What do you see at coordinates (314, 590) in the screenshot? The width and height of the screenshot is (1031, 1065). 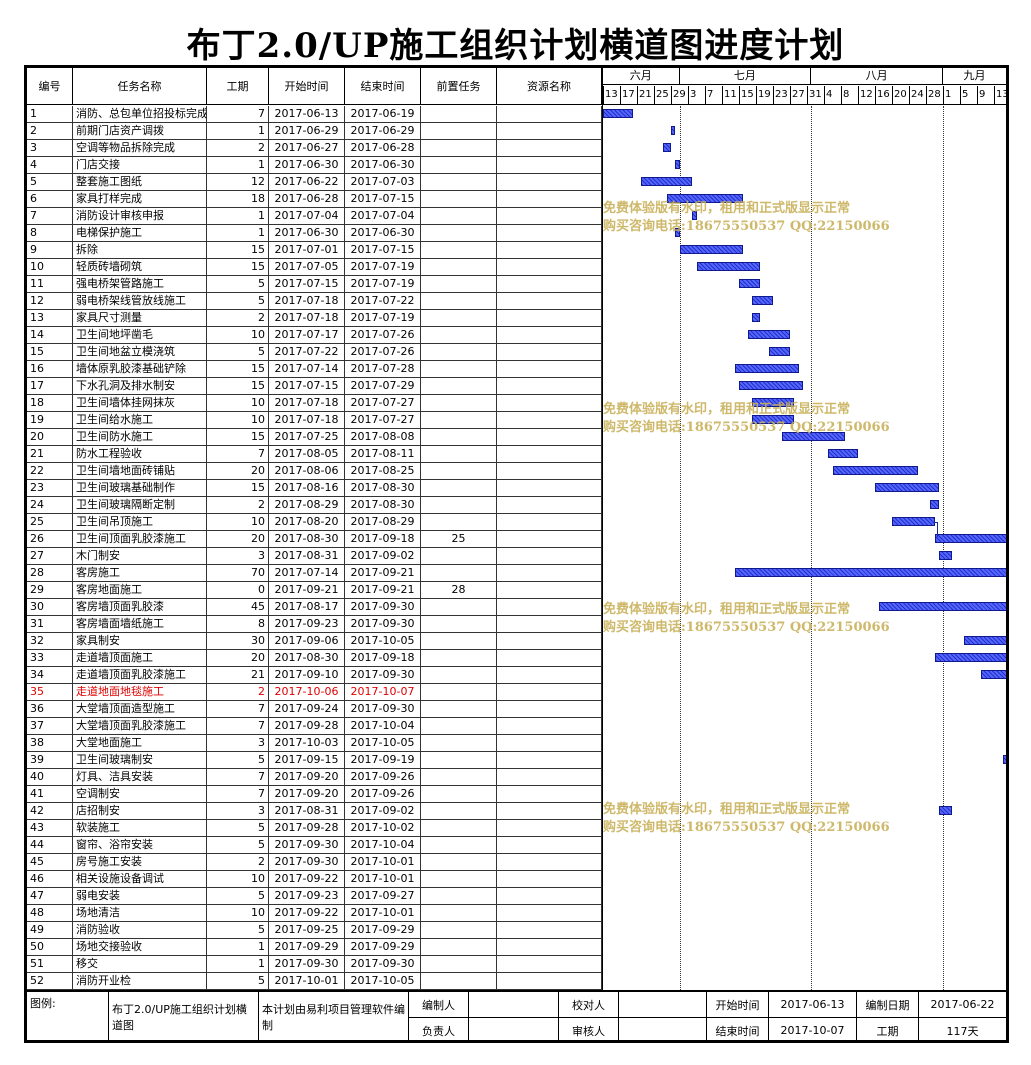 I see `table-row: 29 客房地面施工 0 2017-09-21 2017-09-21 28` at bounding box center [314, 590].